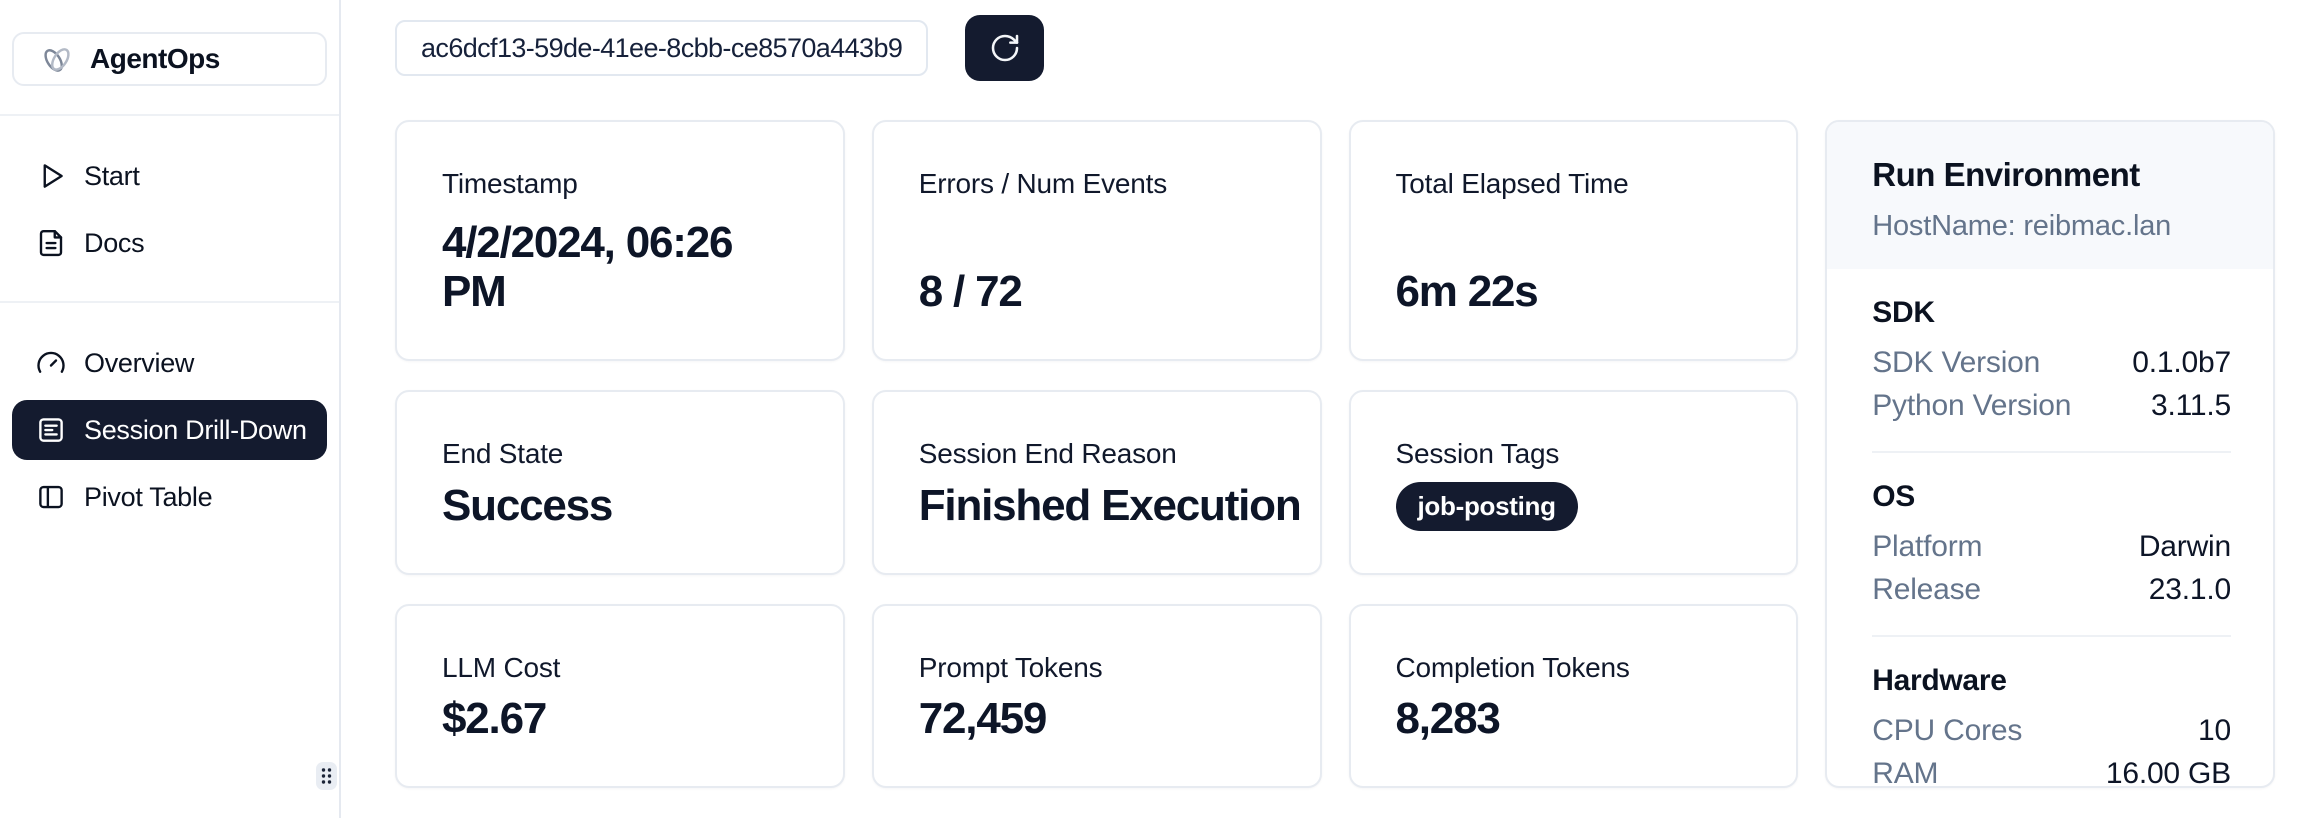 This screenshot has width=2300, height=818. What do you see at coordinates (57, 59) in the screenshot?
I see `agentops-logo-icon` at bounding box center [57, 59].